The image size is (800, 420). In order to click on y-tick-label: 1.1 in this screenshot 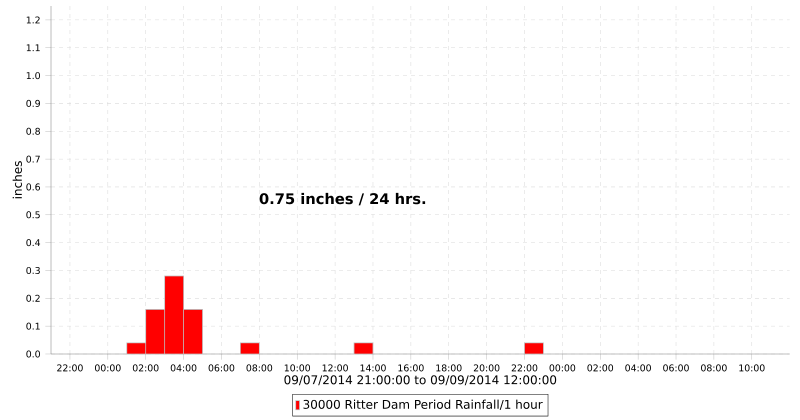, I will do `click(33, 48)`.